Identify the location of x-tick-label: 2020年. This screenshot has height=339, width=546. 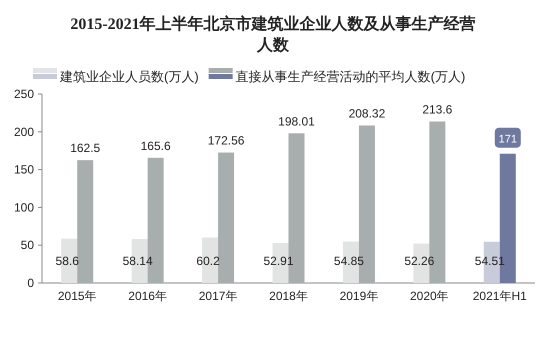
(429, 296).